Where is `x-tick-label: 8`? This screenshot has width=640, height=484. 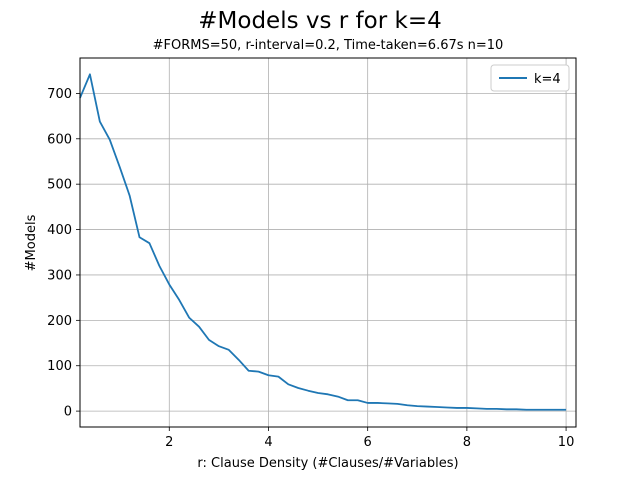 x-tick-label: 8 is located at coordinates (467, 442).